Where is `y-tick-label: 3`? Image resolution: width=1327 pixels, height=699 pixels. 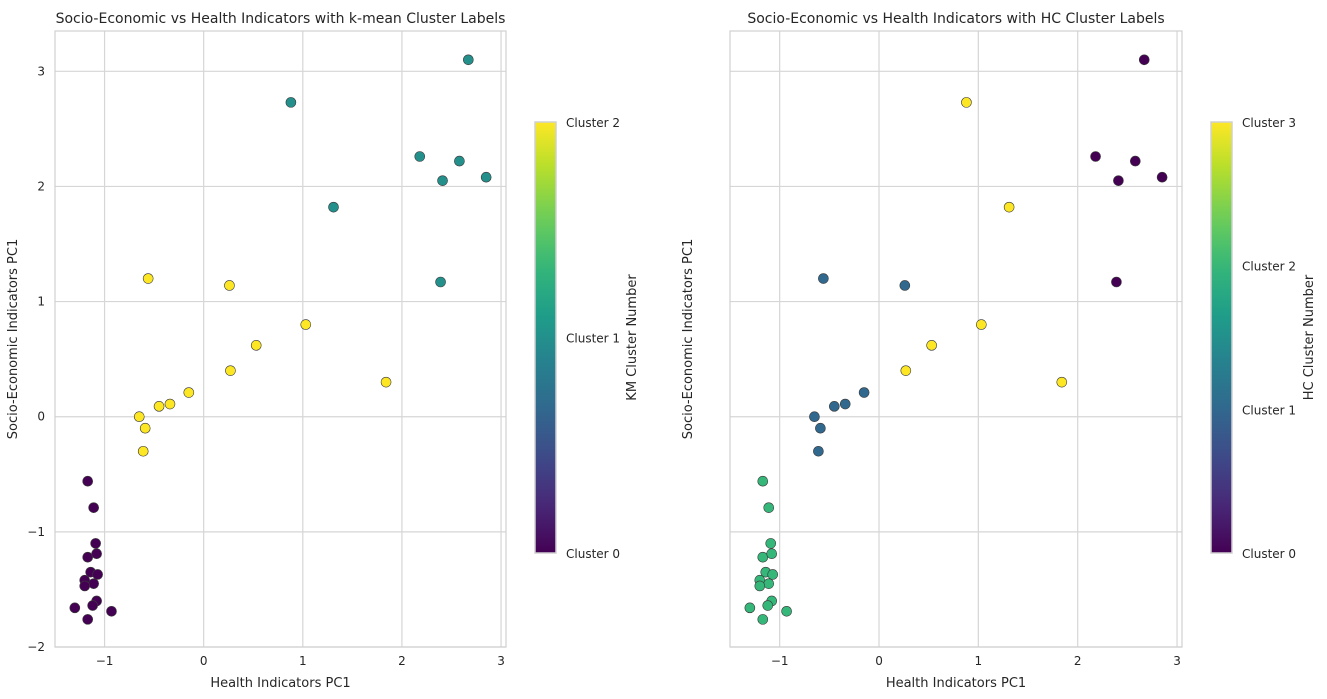
y-tick-label: 3 is located at coordinates (41, 71).